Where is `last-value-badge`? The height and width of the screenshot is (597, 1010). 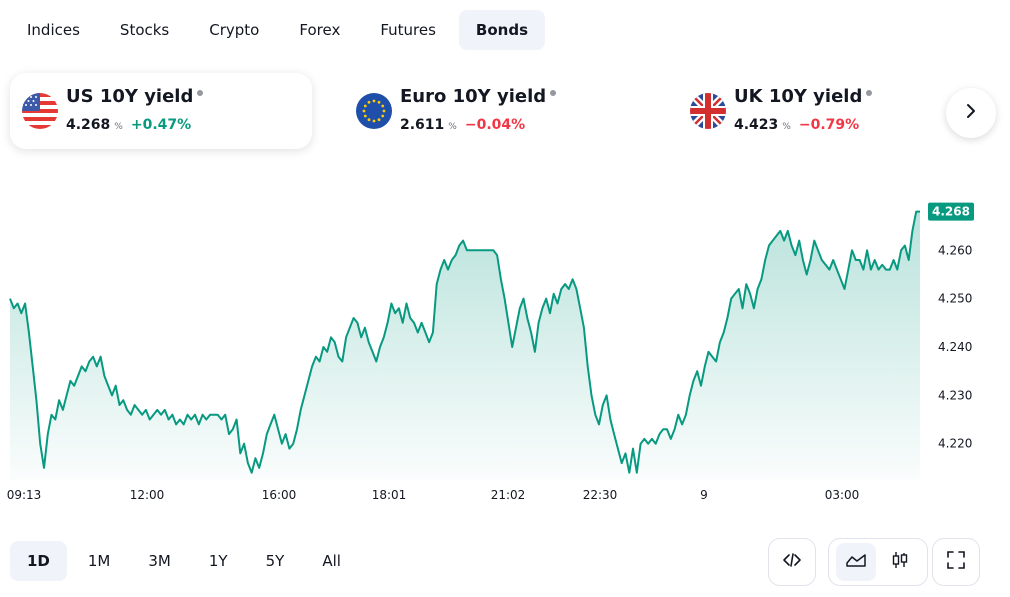
last-value-badge is located at coordinates (951, 211).